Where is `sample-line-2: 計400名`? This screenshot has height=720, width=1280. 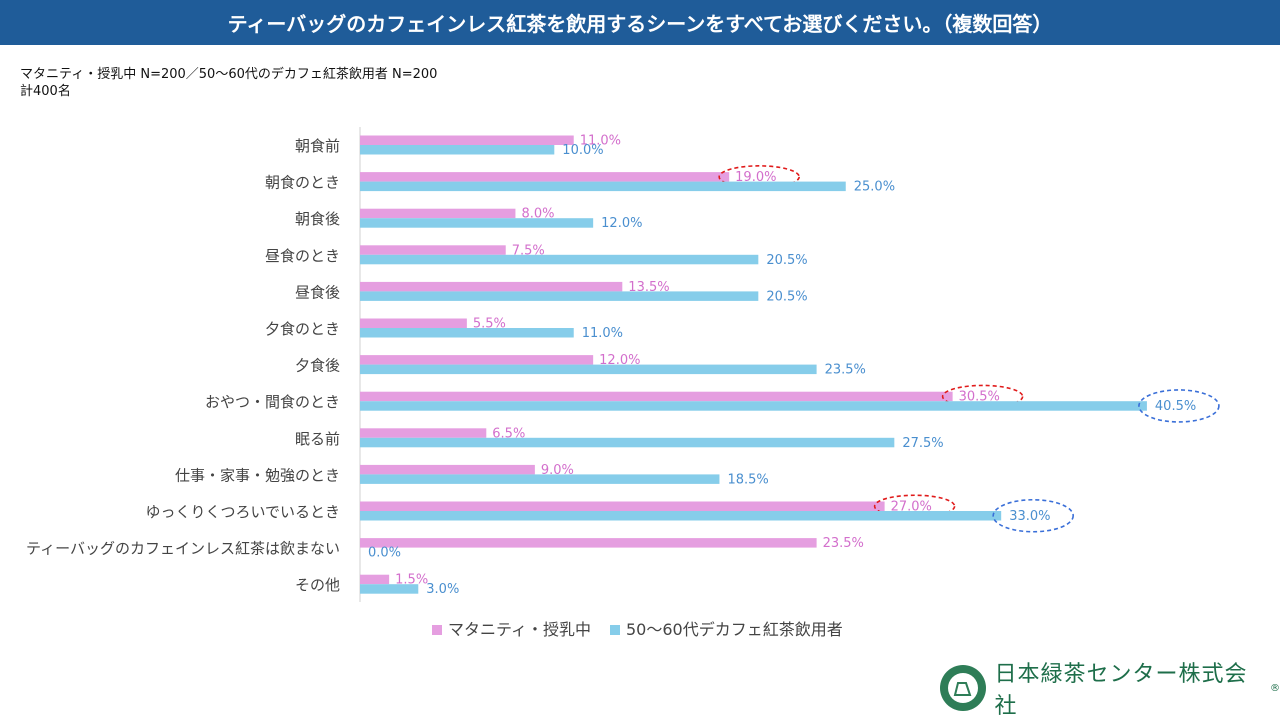
sample-line-2: 計400名 is located at coordinates (45, 91).